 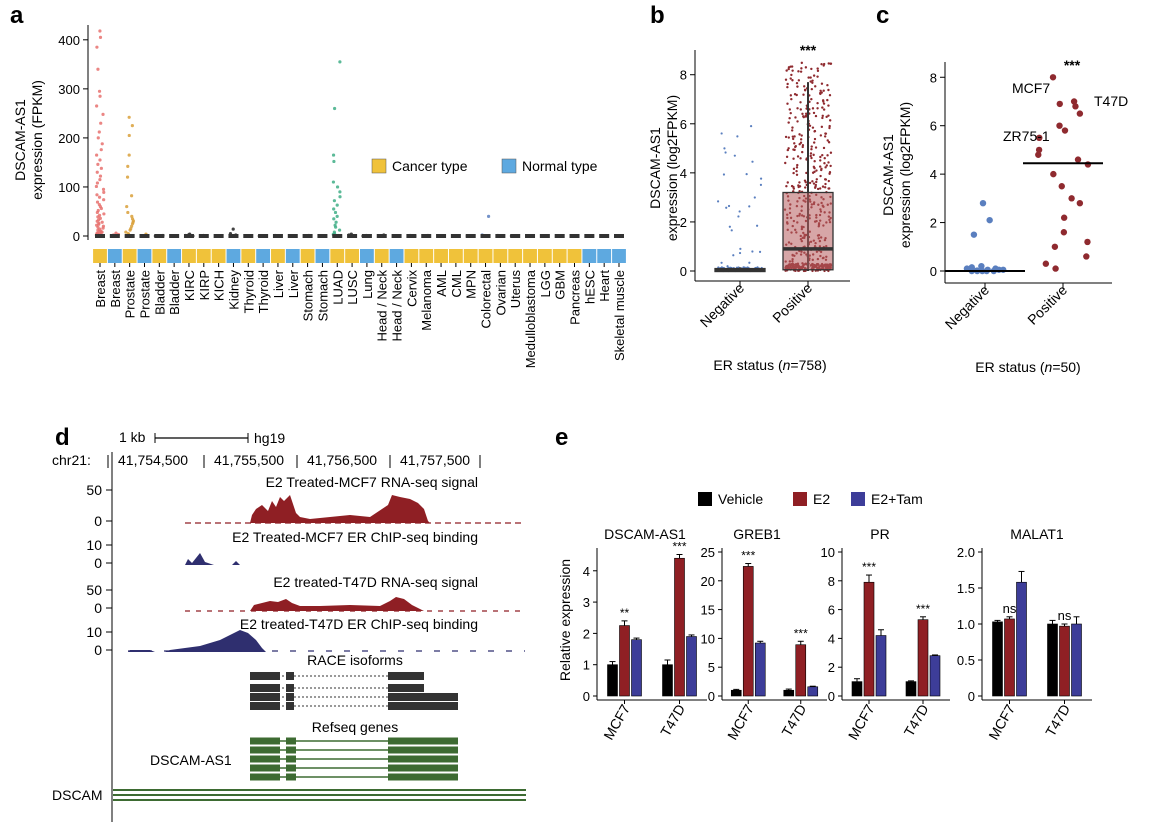 What do you see at coordinates (159, 291) in the screenshot?
I see `x-tick-label: Bladder` at bounding box center [159, 291].